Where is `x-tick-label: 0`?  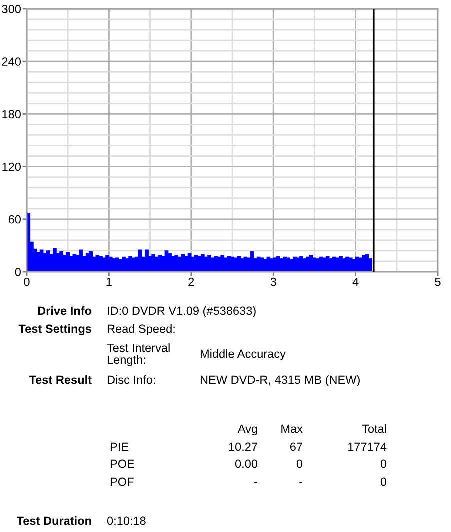 x-tick-label: 0 is located at coordinates (27, 282).